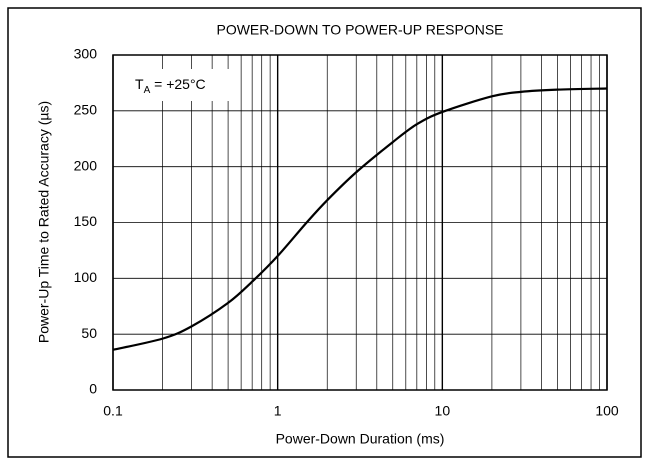 The height and width of the screenshot is (465, 649). What do you see at coordinates (86, 110) in the screenshot?
I see `y-tick-label: 250` at bounding box center [86, 110].